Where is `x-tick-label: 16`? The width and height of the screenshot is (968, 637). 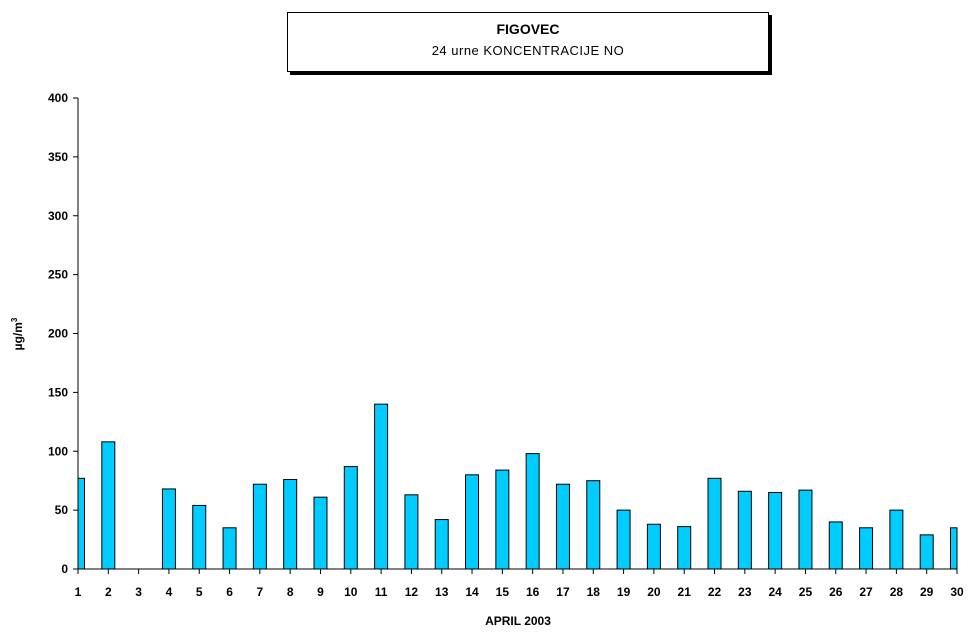
x-tick-label: 16 is located at coordinates (533, 592).